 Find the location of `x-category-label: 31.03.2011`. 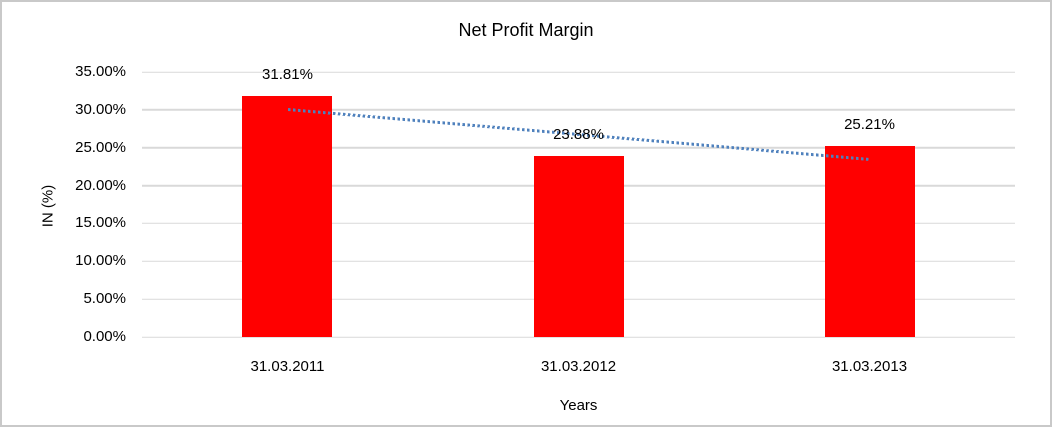

x-category-label: 31.03.2011 is located at coordinates (287, 366).